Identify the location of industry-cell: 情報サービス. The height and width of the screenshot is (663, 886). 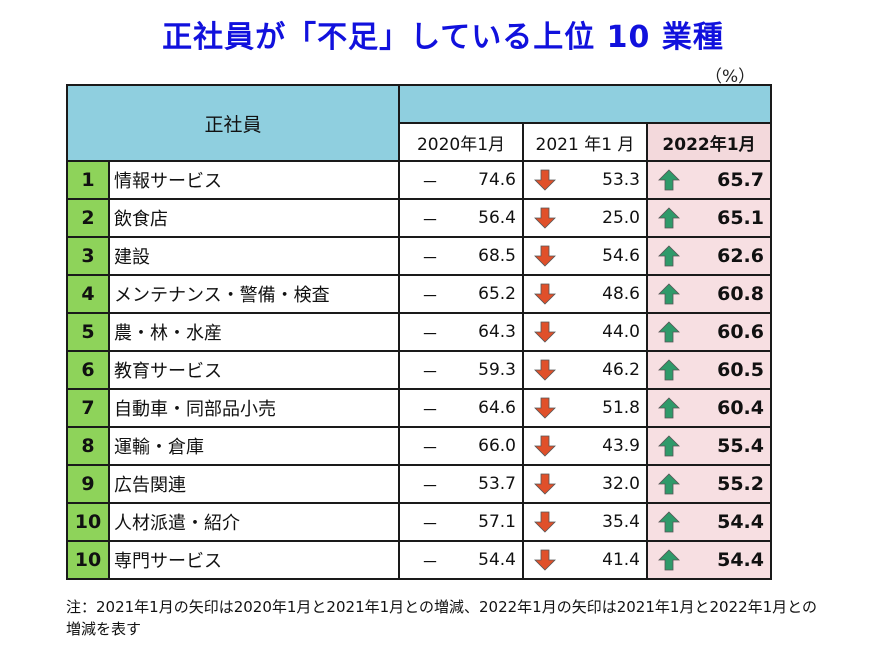
(254, 180).